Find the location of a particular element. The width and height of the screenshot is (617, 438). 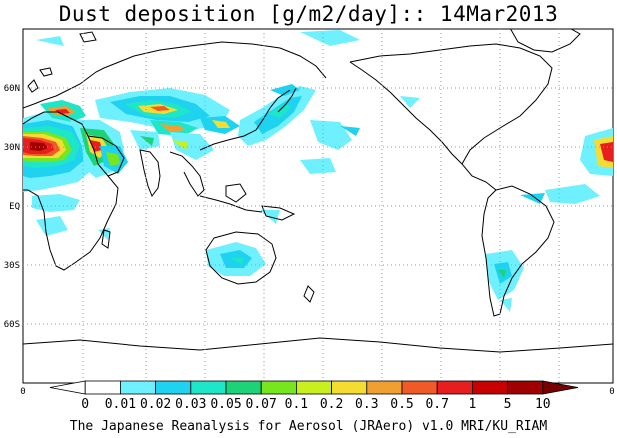

colorbar: 0 0.01 0.02 0.03 0.05 0.07 0.1 0.2 0.3 0.5 0.7 1 5 10 is located at coordinates (314, 396).